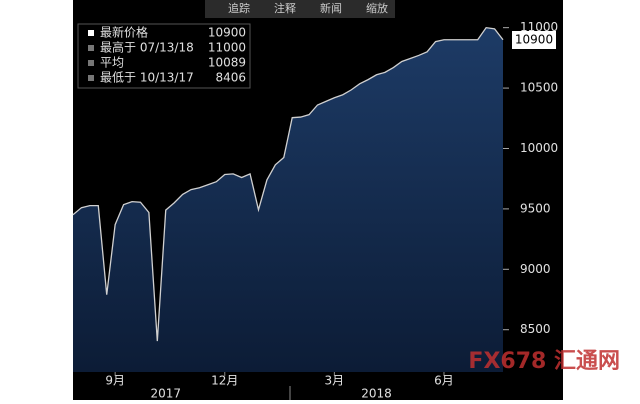 This screenshot has width=640, height=404. What do you see at coordinates (165, 394) in the screenshot?
I see `year-label: 2017` at bounding box center [165, 394].